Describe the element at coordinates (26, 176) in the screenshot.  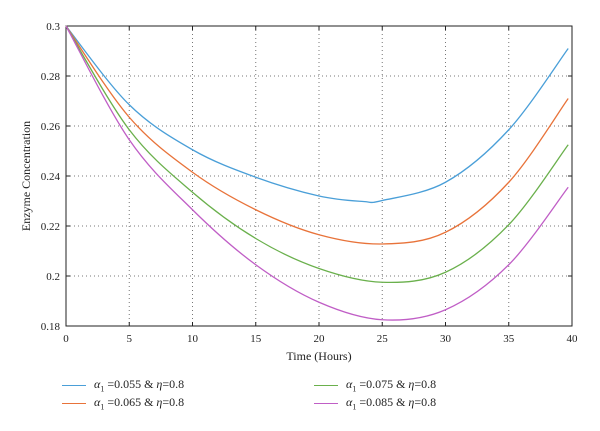
I see `y-axis-label: Enzyme Concentration` at that location.